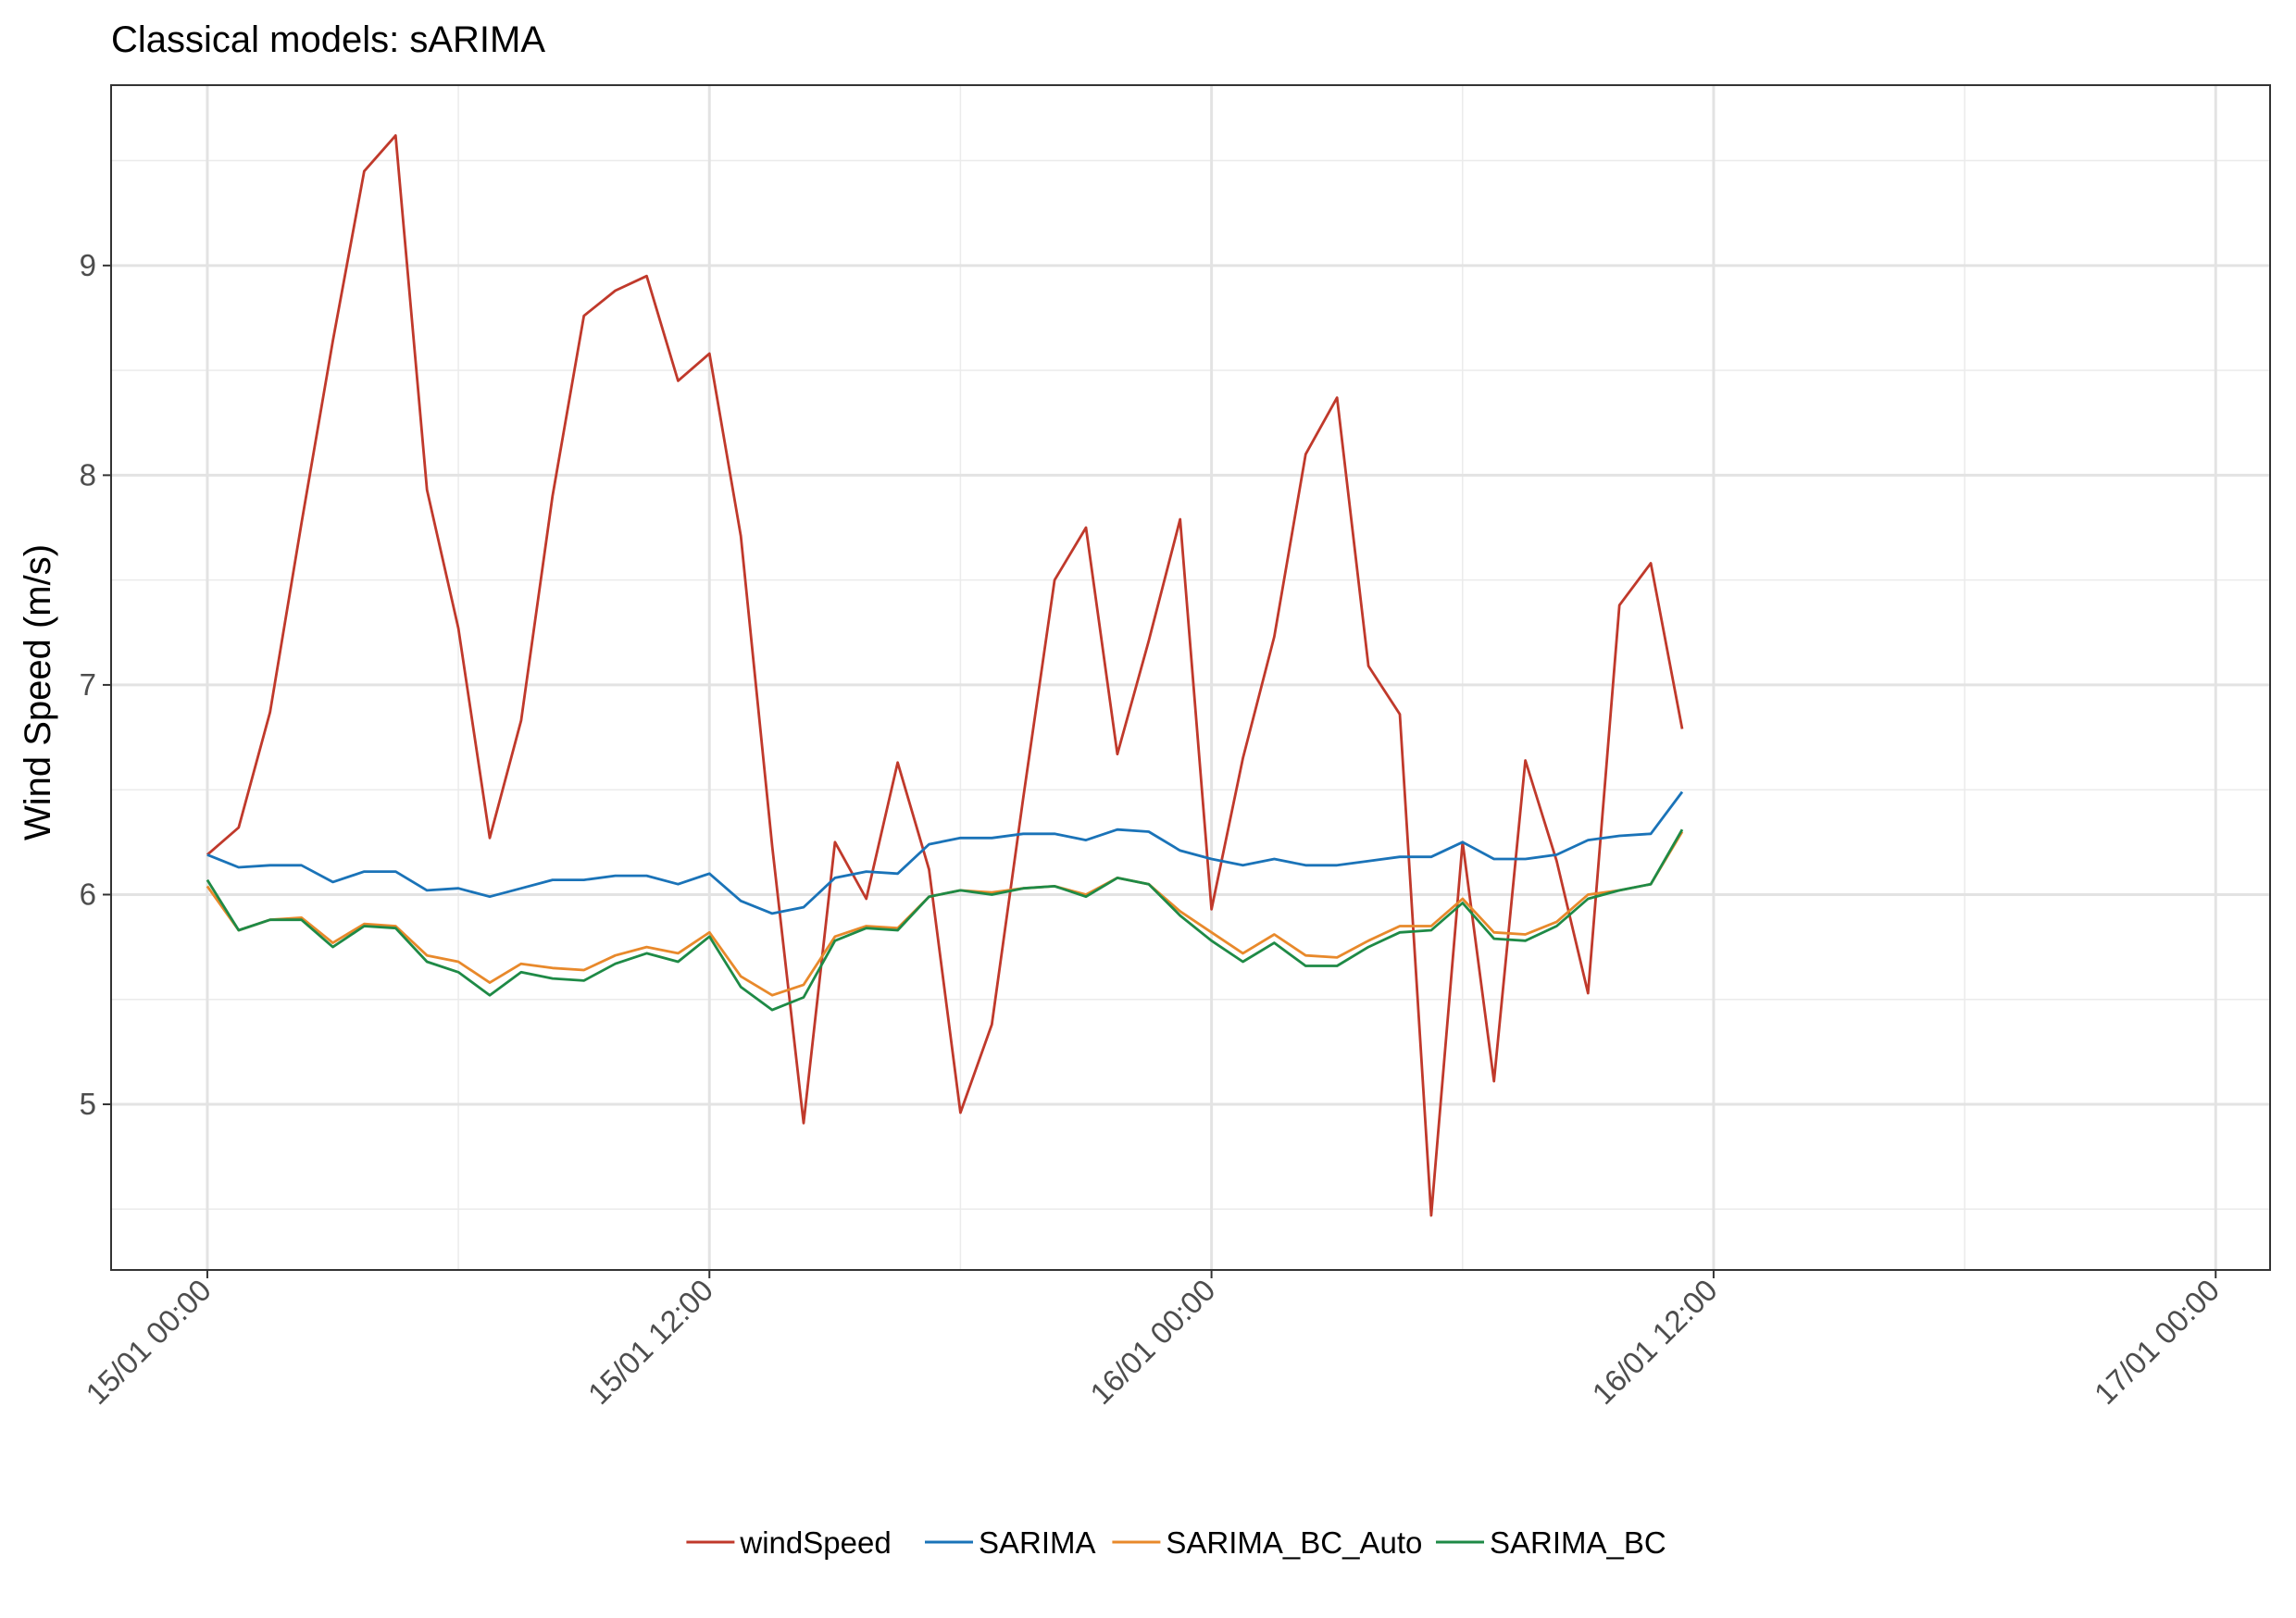 This screenshot has height=1618, width=2296. What do you see at coordinates (88, 265) in the screenshot?
I see `y-tick-label: 9` at bounding box center [88, 265].